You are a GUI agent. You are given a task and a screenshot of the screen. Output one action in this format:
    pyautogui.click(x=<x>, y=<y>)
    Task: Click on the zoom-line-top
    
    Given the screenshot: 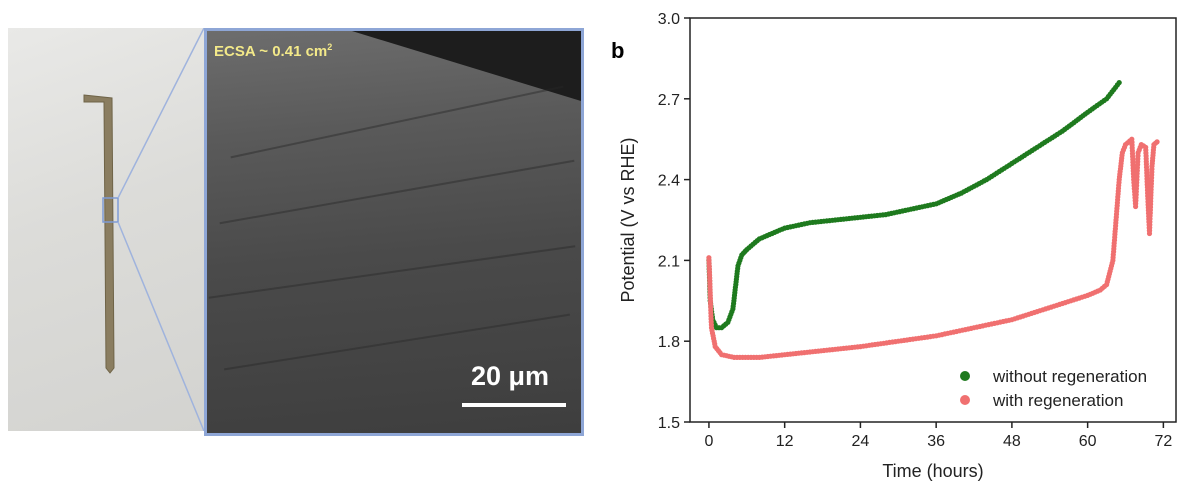 What is the action you would take?
    pyautogui.click(x=161, y=113)
    